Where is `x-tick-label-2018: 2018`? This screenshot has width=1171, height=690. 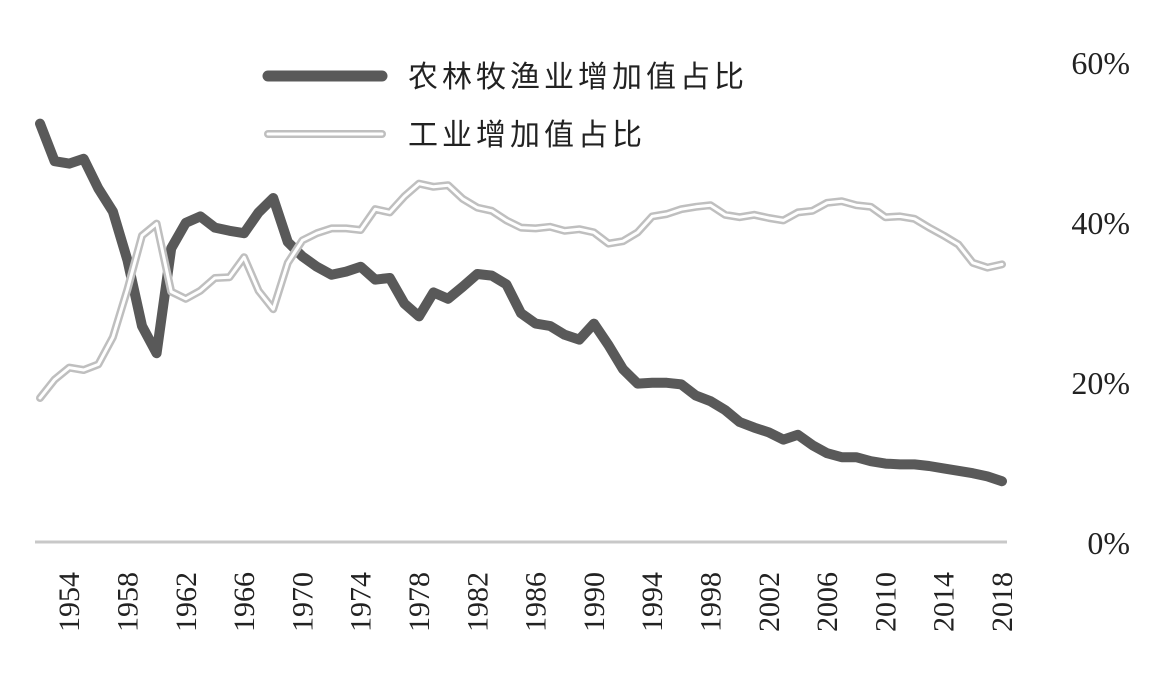 x-tick-label-2018: 2018 is located at coordinates (1002, 602).